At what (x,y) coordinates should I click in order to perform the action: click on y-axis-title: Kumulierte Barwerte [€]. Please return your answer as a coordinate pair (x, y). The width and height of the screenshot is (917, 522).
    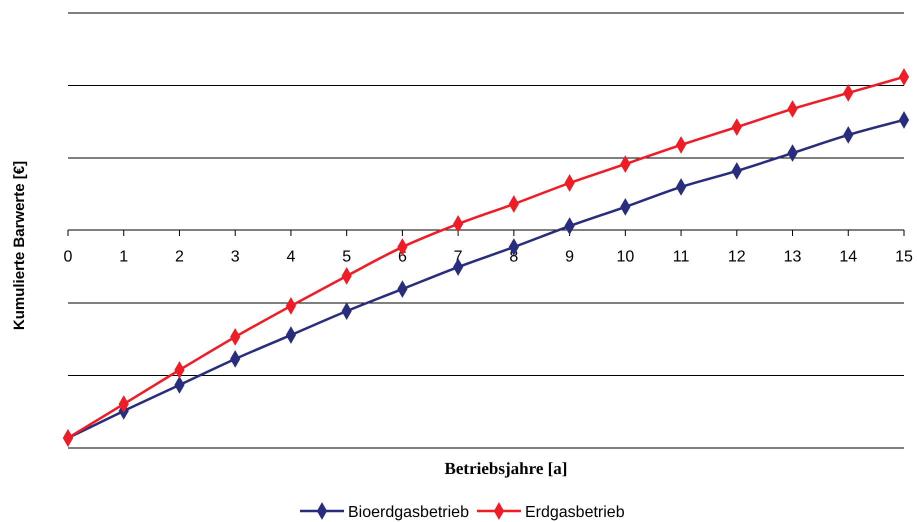
    Looking at the image, I should click on (19, 245).